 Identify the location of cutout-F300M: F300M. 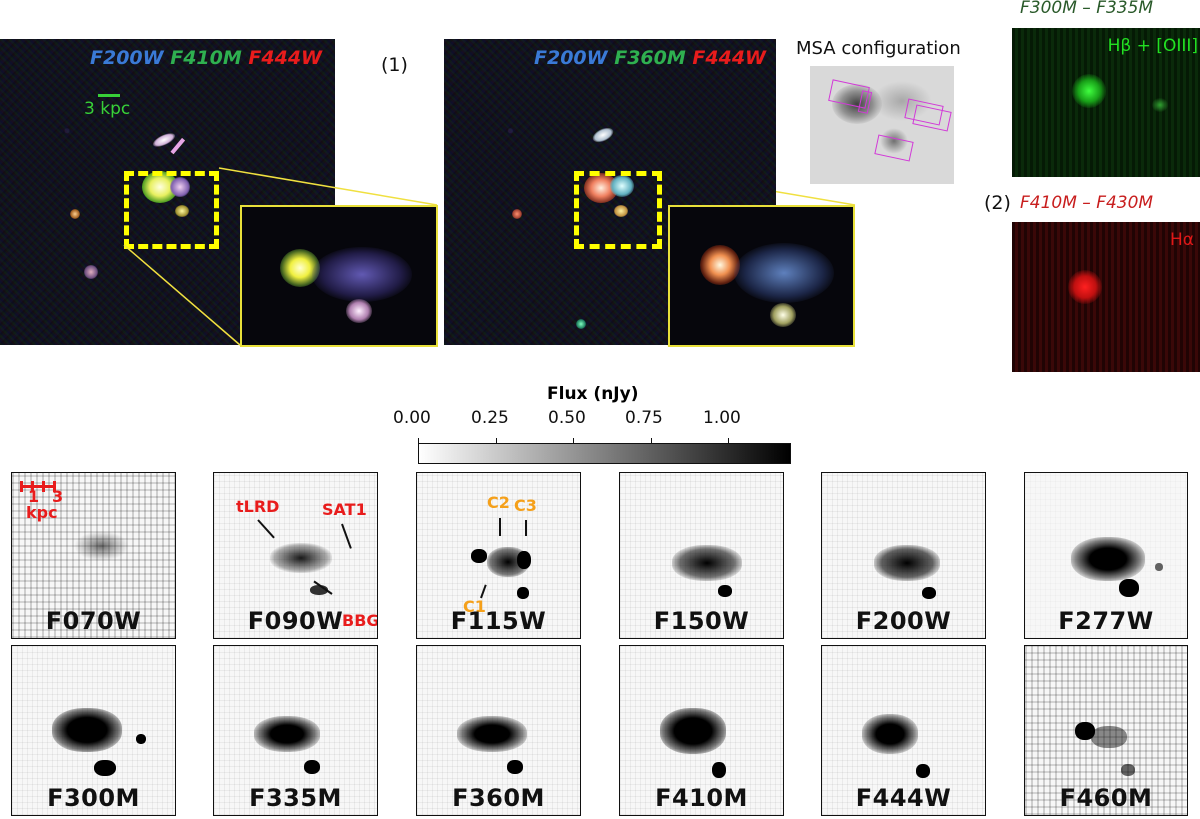
(93, 730).